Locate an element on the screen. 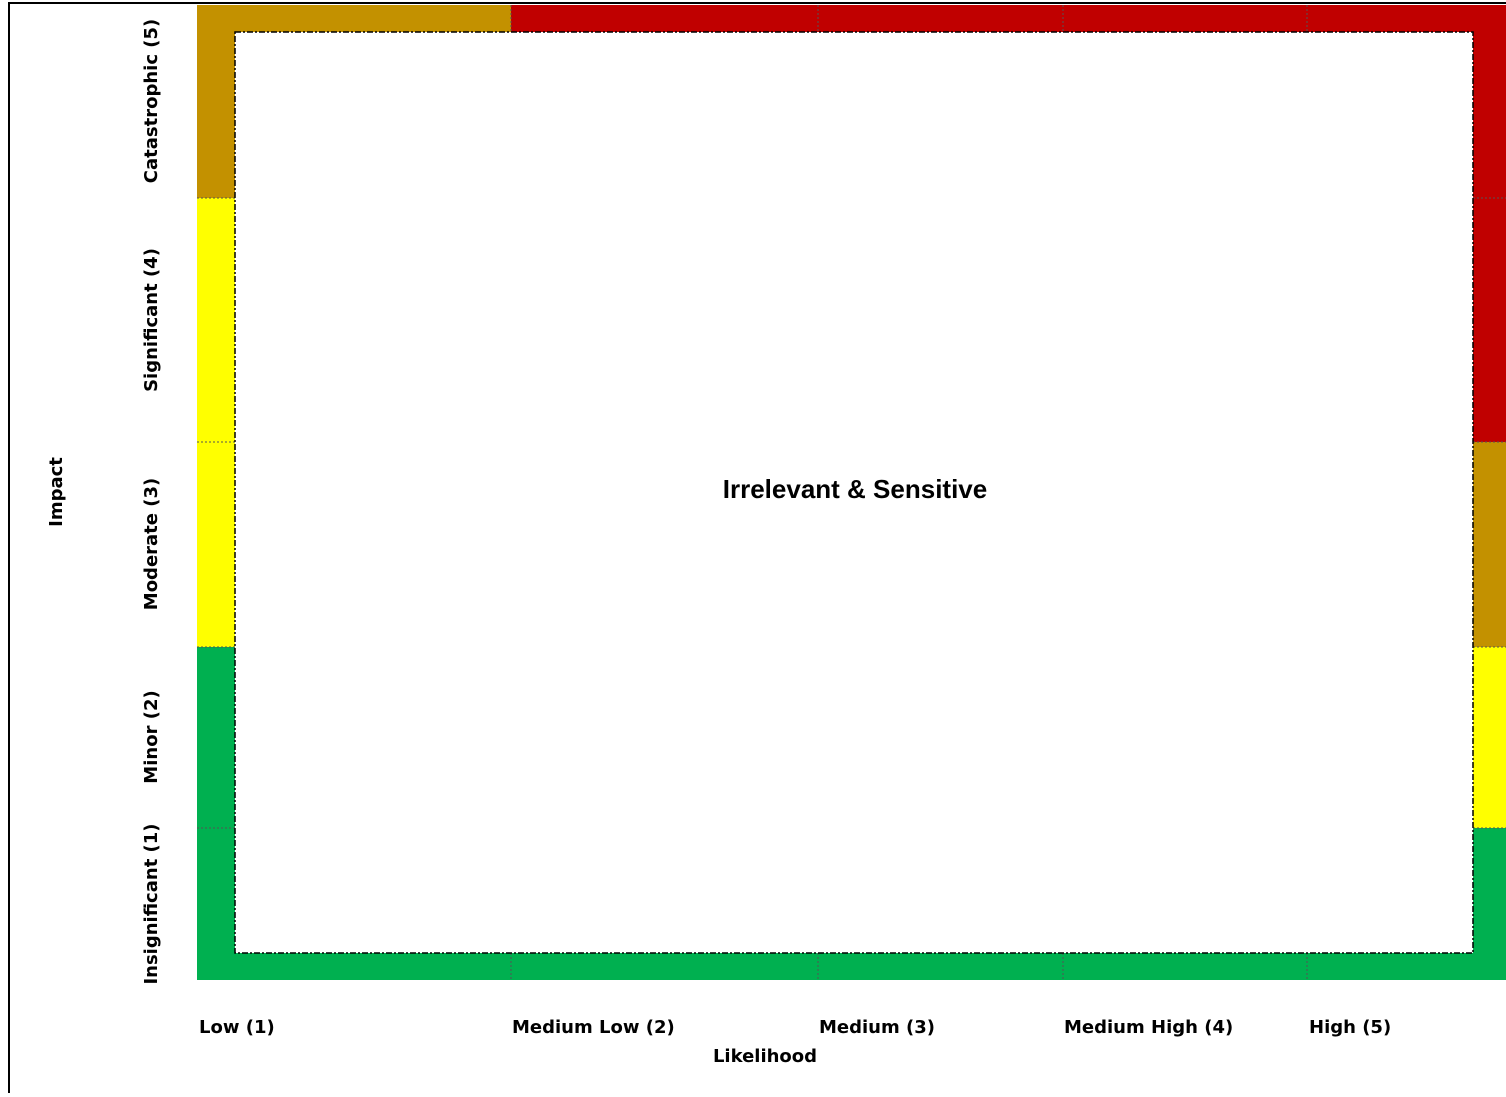 This screenshot has height=1097, width=1506. column-label: Medium High (4) is located at coordinates (1148, 1027).